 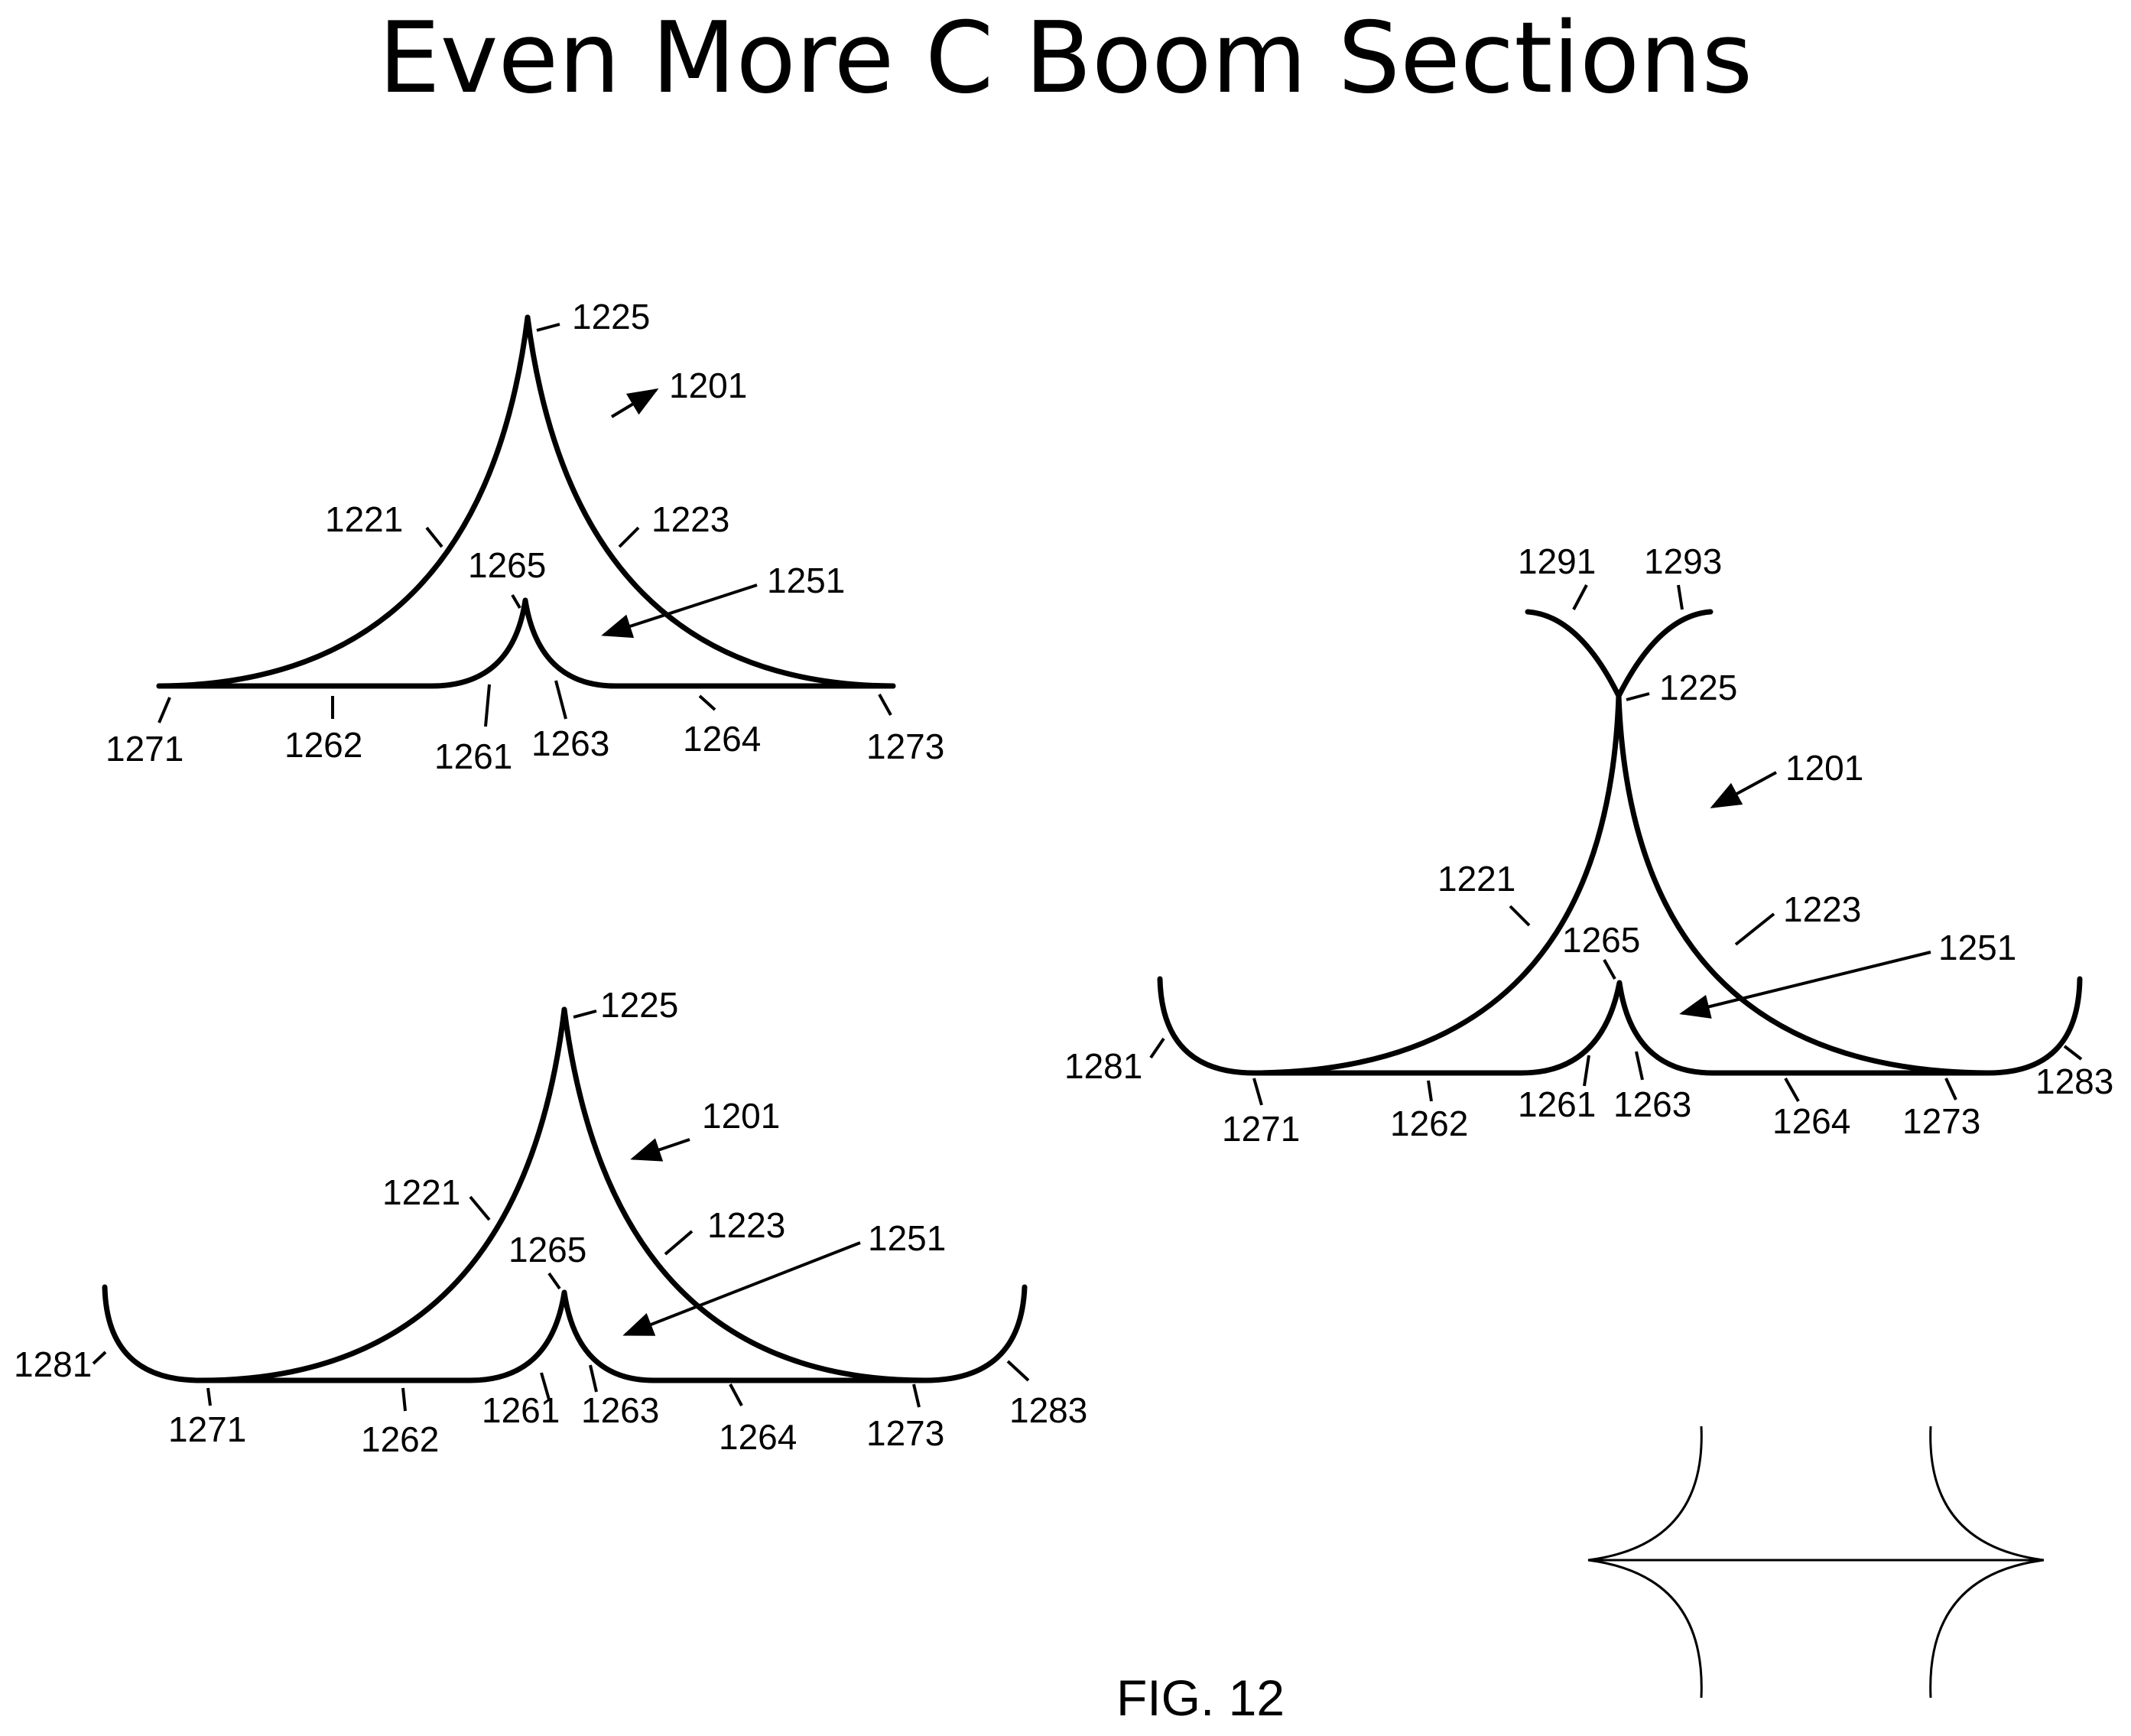 What do you see at coordinates (473, 756) in the screenshot?
I see `figure-a-label-1261: 1261` at bounding box center [473, 756].